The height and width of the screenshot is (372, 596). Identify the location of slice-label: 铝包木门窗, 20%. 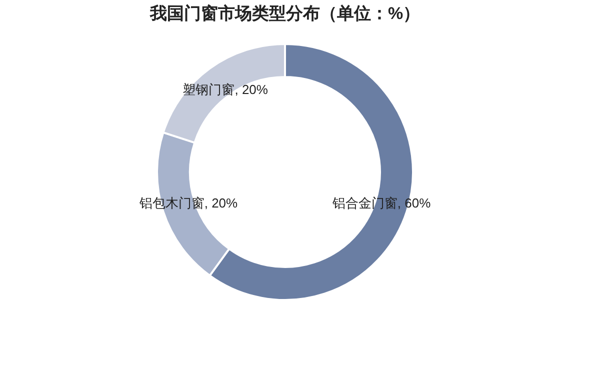
(188, 202).